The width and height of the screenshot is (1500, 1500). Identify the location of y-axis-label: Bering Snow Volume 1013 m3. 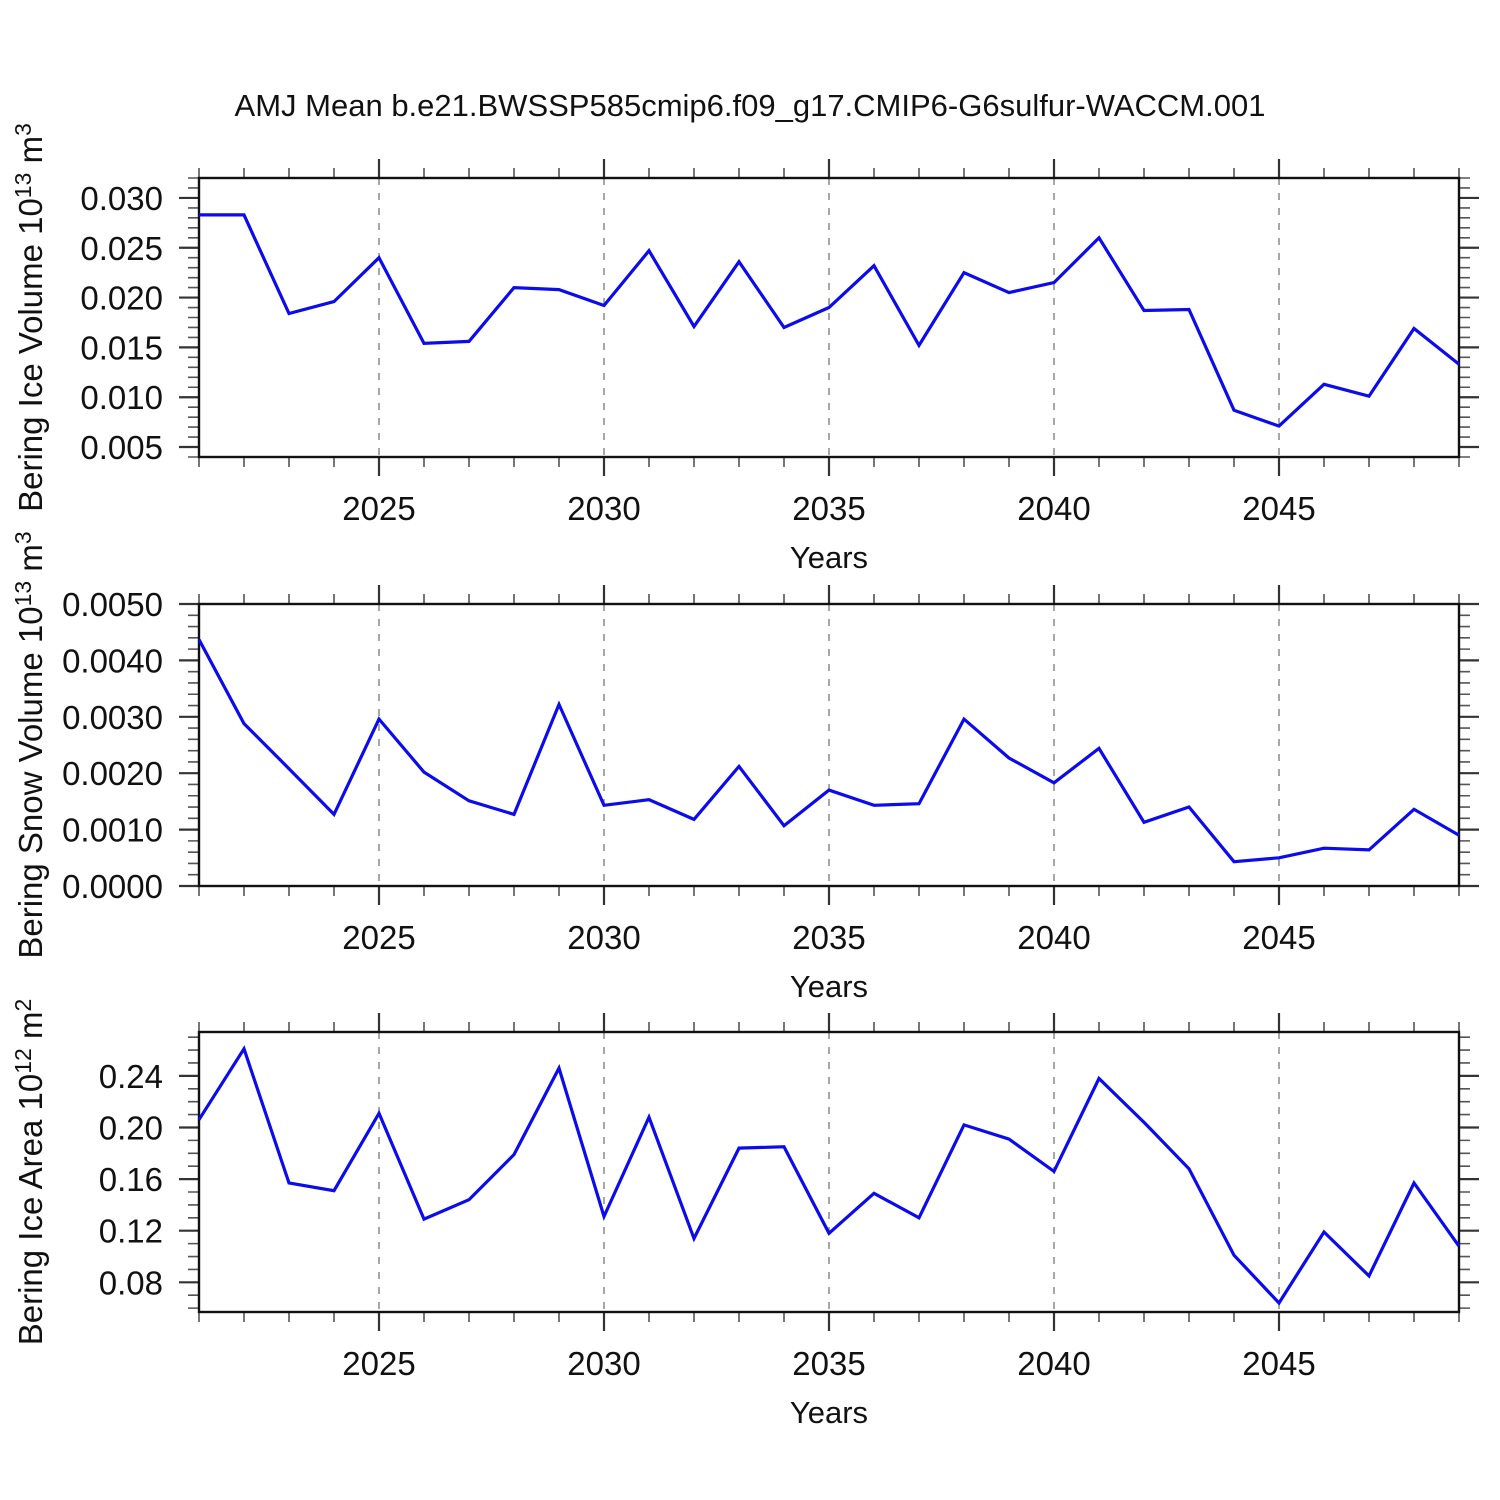
(29, 744).